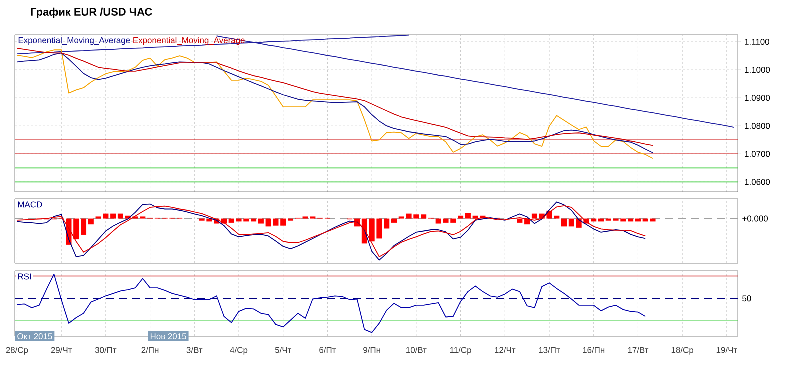 This screenshot has height=370, width=794. Describe the element at coordinates (727, 350) in the screenshot. I see `x-tick-label: 19/Чт` at that location.